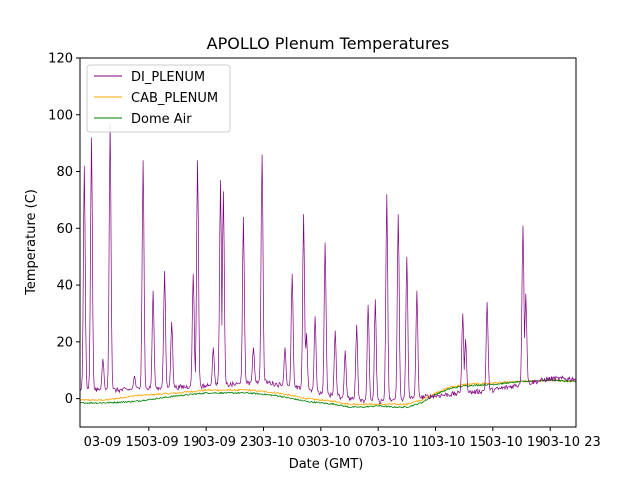 The image size is (640, 480). Describe the element at coordinates (60, 59) in the screenshot. I see `y-tick-label: 120` at that location.